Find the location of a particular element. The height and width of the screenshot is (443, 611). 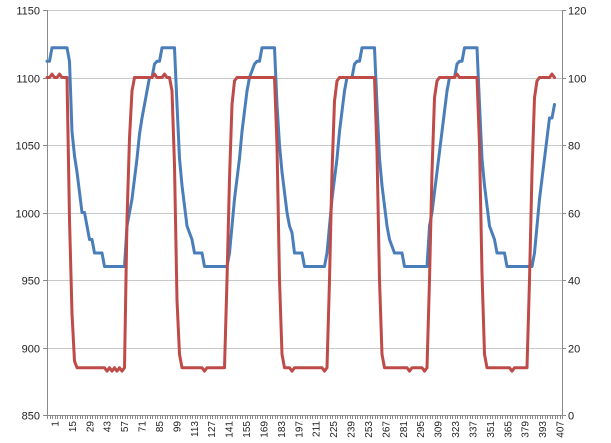

x-tick-label: 29 is located at coordinates (90, 427).